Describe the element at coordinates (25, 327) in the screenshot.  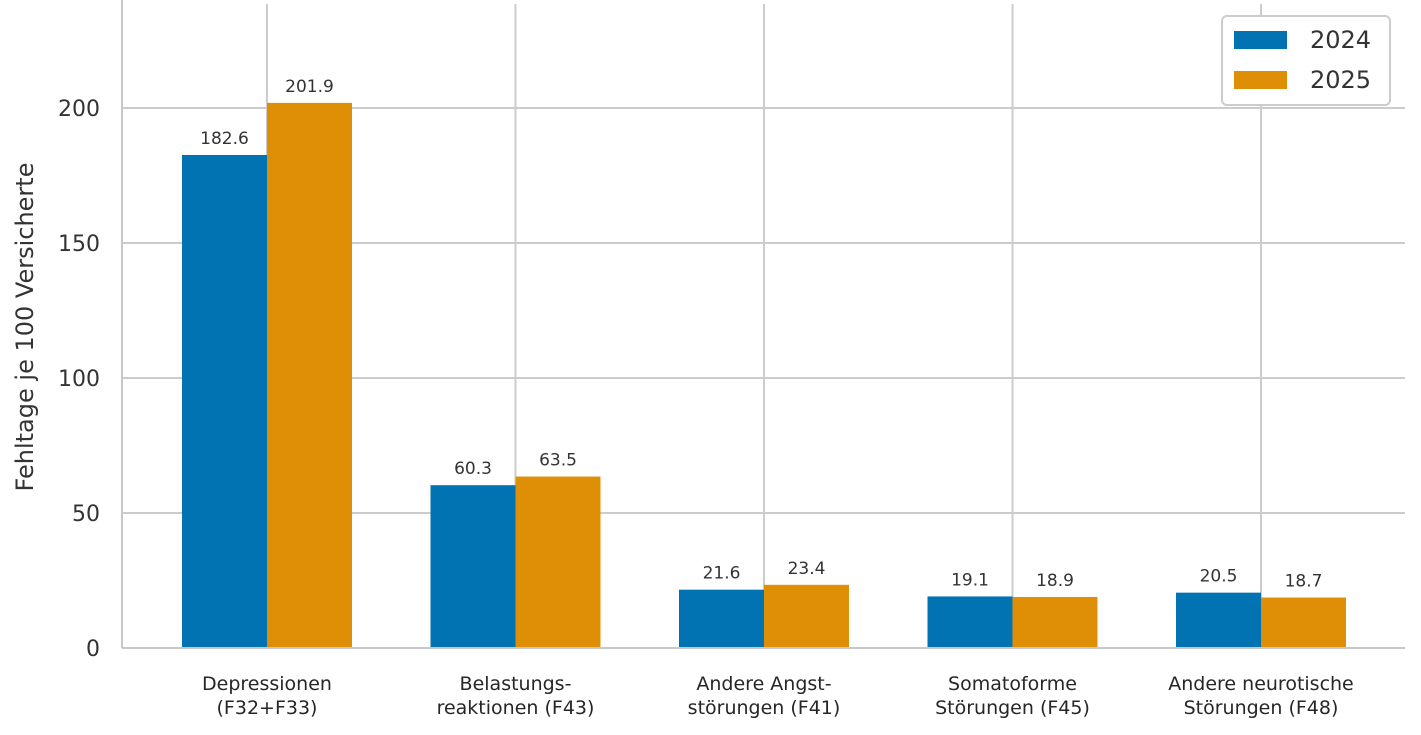
I see `y-axis-label: Fehltage je 100 Versicherte` at that location.